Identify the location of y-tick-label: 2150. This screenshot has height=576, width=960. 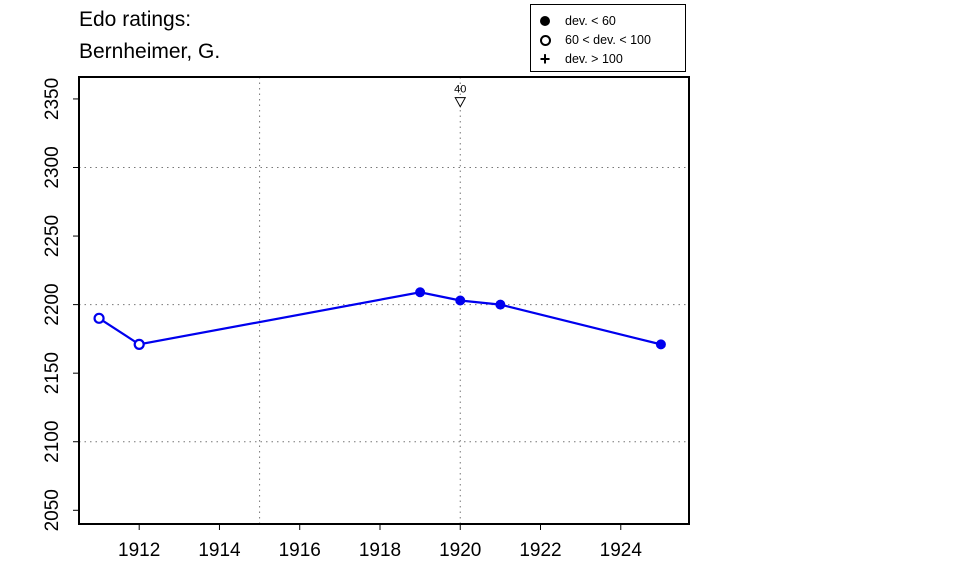
(52, 373).